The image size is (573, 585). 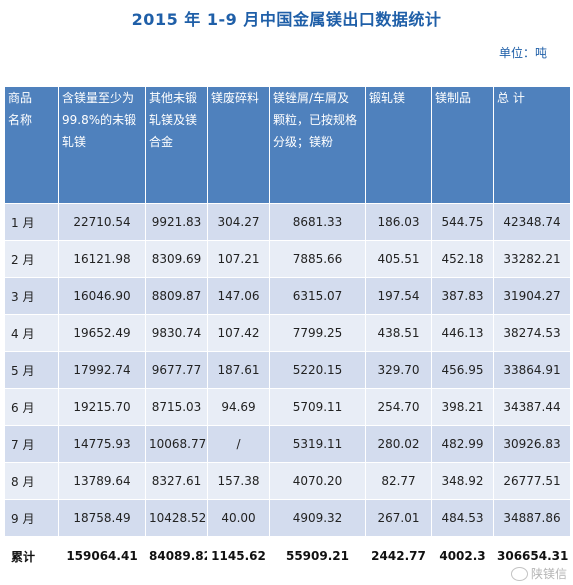 I want to click on total-value-cell: 1145.62, so click(x=238, y=556).